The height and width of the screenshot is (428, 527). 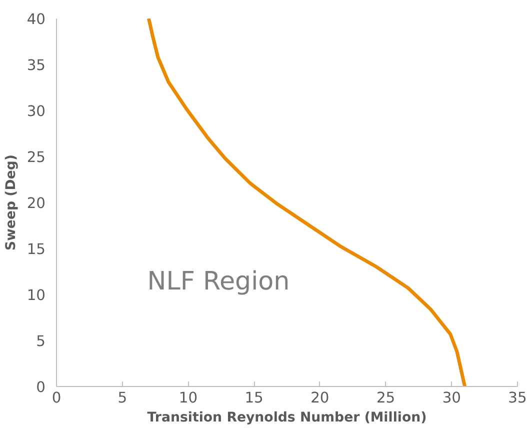 What do you see at coordinates (320, 398) in the screenshot?
I see `x-tick-label: 20` at bounding box center [320, 398].